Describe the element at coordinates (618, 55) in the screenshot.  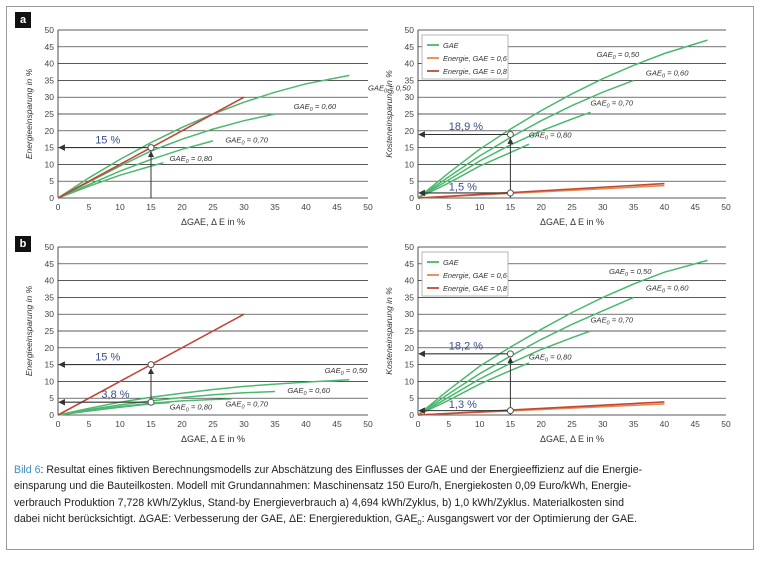
I see `series-label: GAE0 = 0,50` at that location.